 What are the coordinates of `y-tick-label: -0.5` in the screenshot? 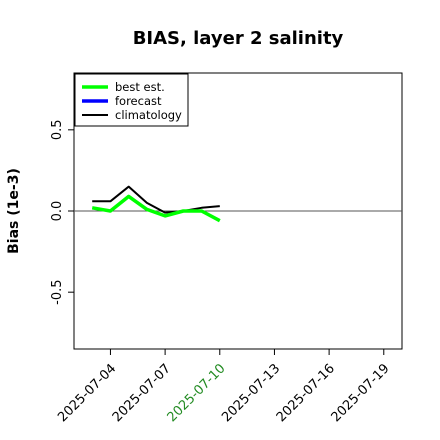 It's located at (57, 291).